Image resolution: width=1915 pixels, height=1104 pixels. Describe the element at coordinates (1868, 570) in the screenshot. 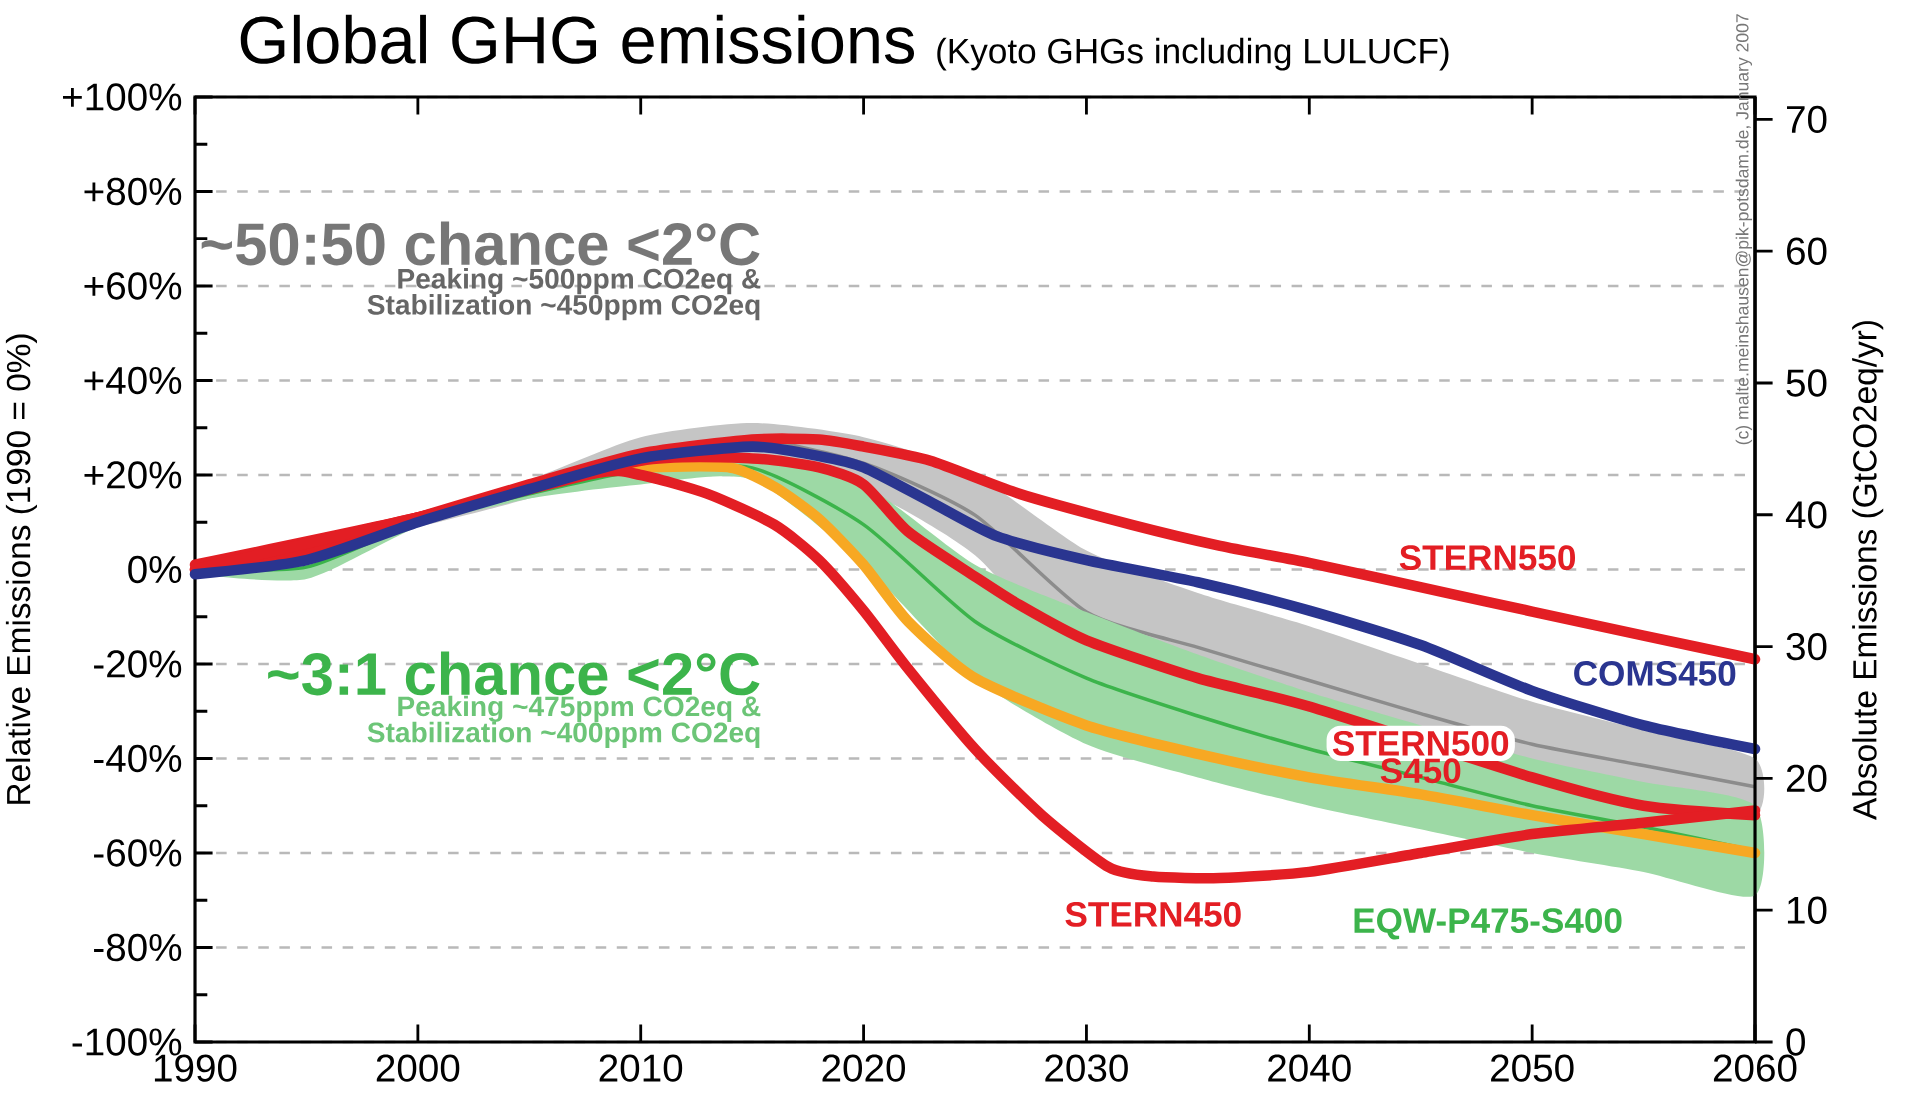

I see `y2-axis-title: Absolute Emissions (GtCO2eq/yr)` at that location.